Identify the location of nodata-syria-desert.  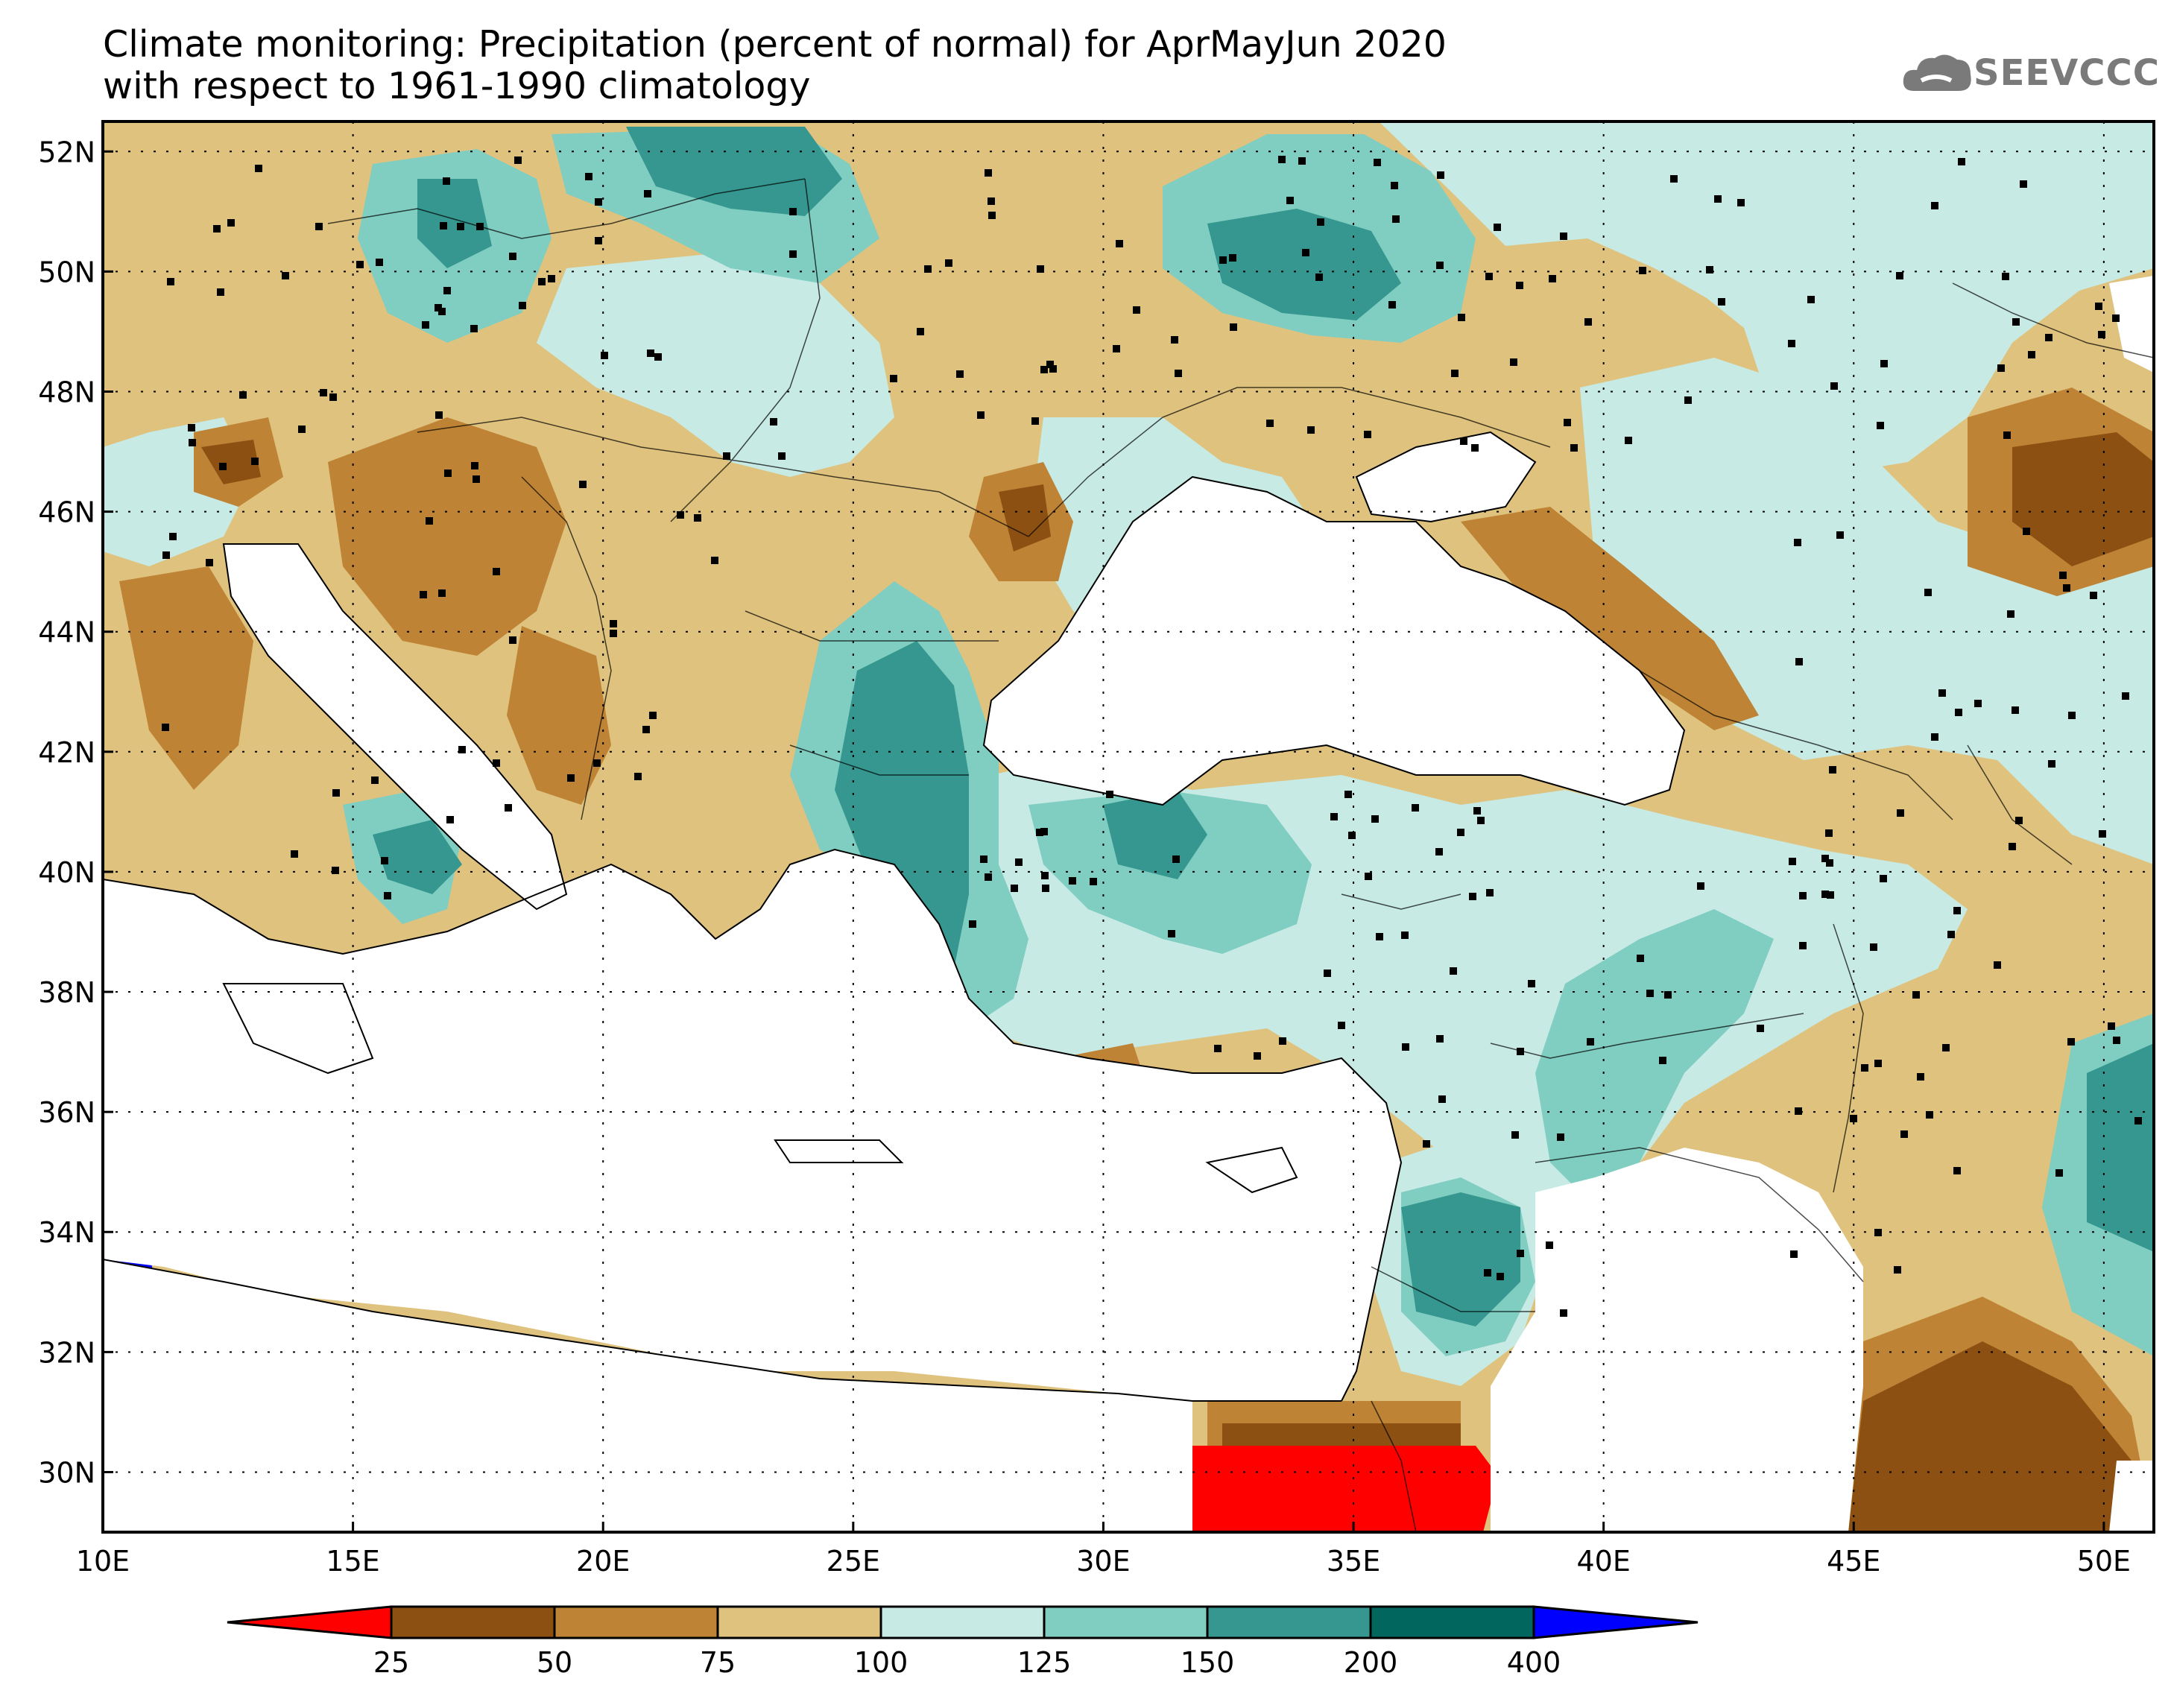
(1677, 1340).